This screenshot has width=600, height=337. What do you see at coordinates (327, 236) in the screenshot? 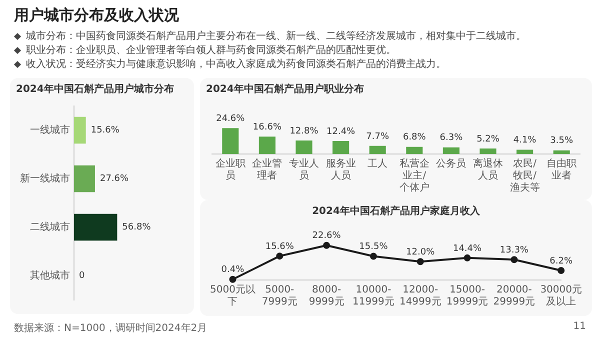
I see `data-label: 22.6%` at bounding box center [327, 236].